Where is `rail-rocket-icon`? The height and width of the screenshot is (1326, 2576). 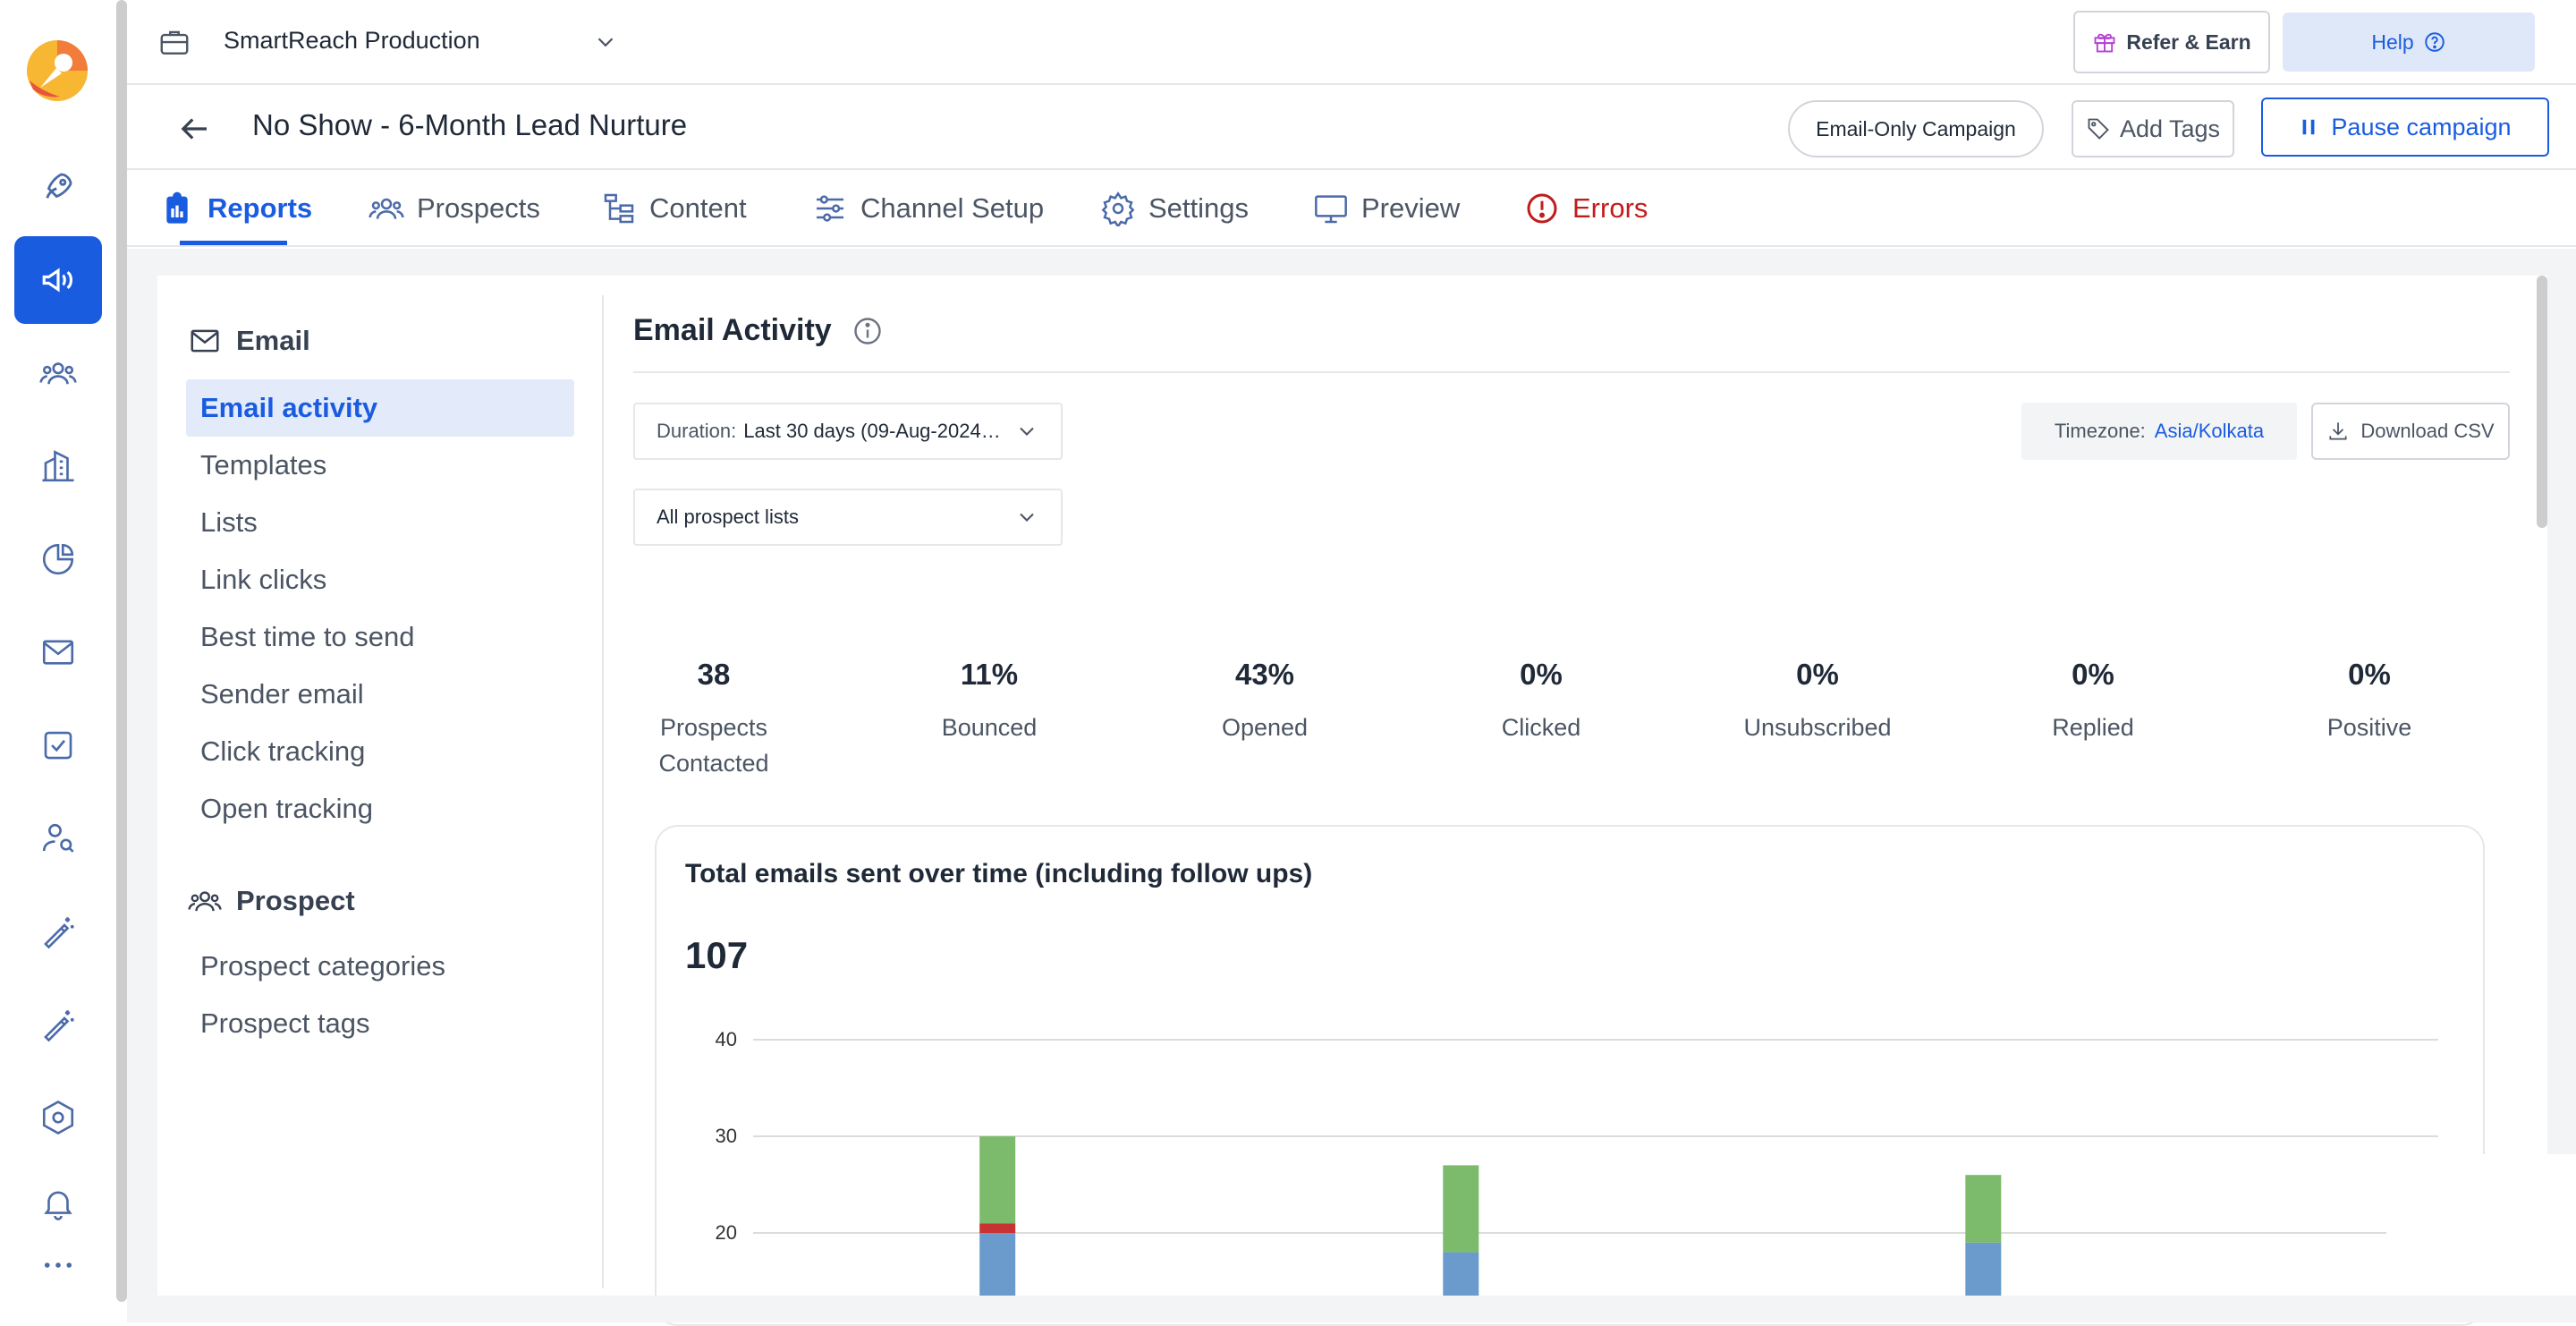
rail-rocket-icon is located at coordinates (58, 187).